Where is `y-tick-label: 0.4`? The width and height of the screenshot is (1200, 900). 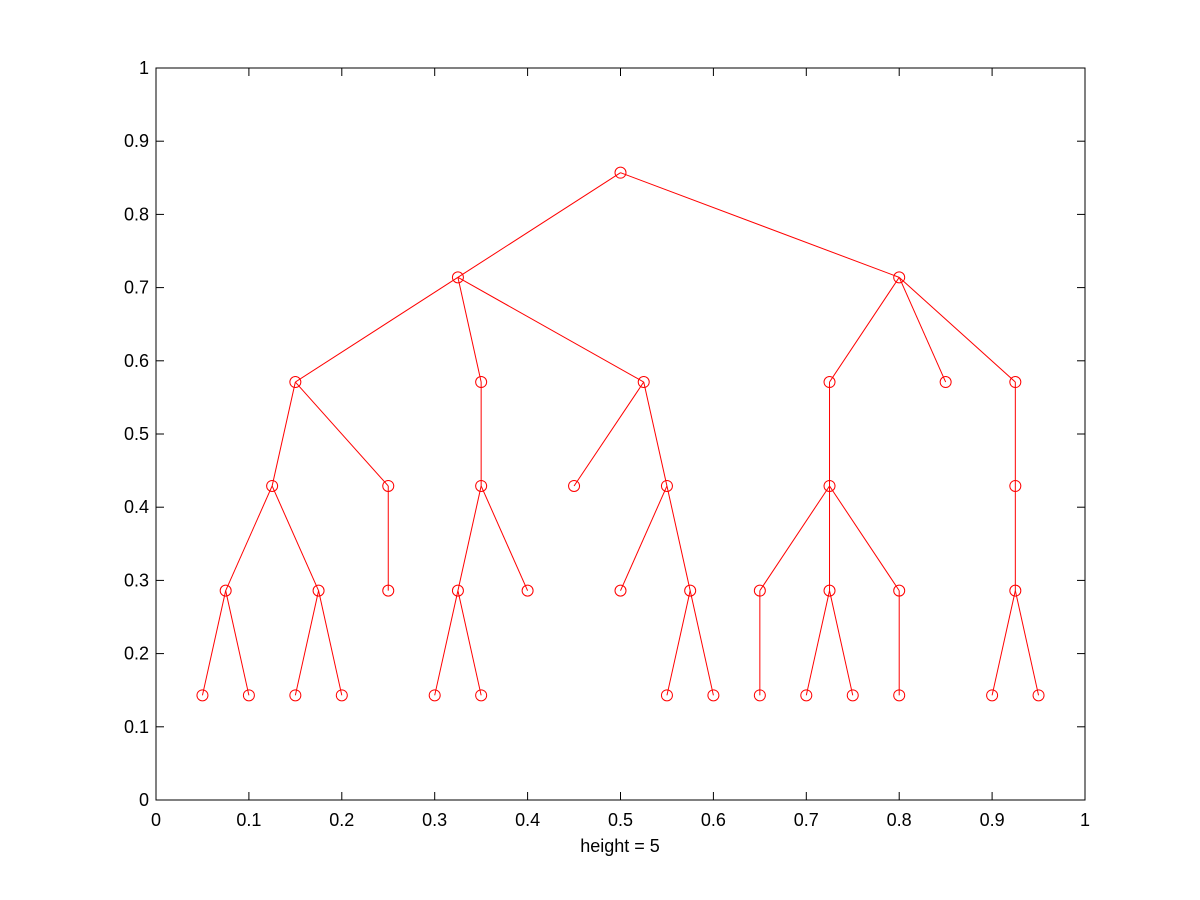
y-tick-label: 0.4 is located at coordinates (136, 507).